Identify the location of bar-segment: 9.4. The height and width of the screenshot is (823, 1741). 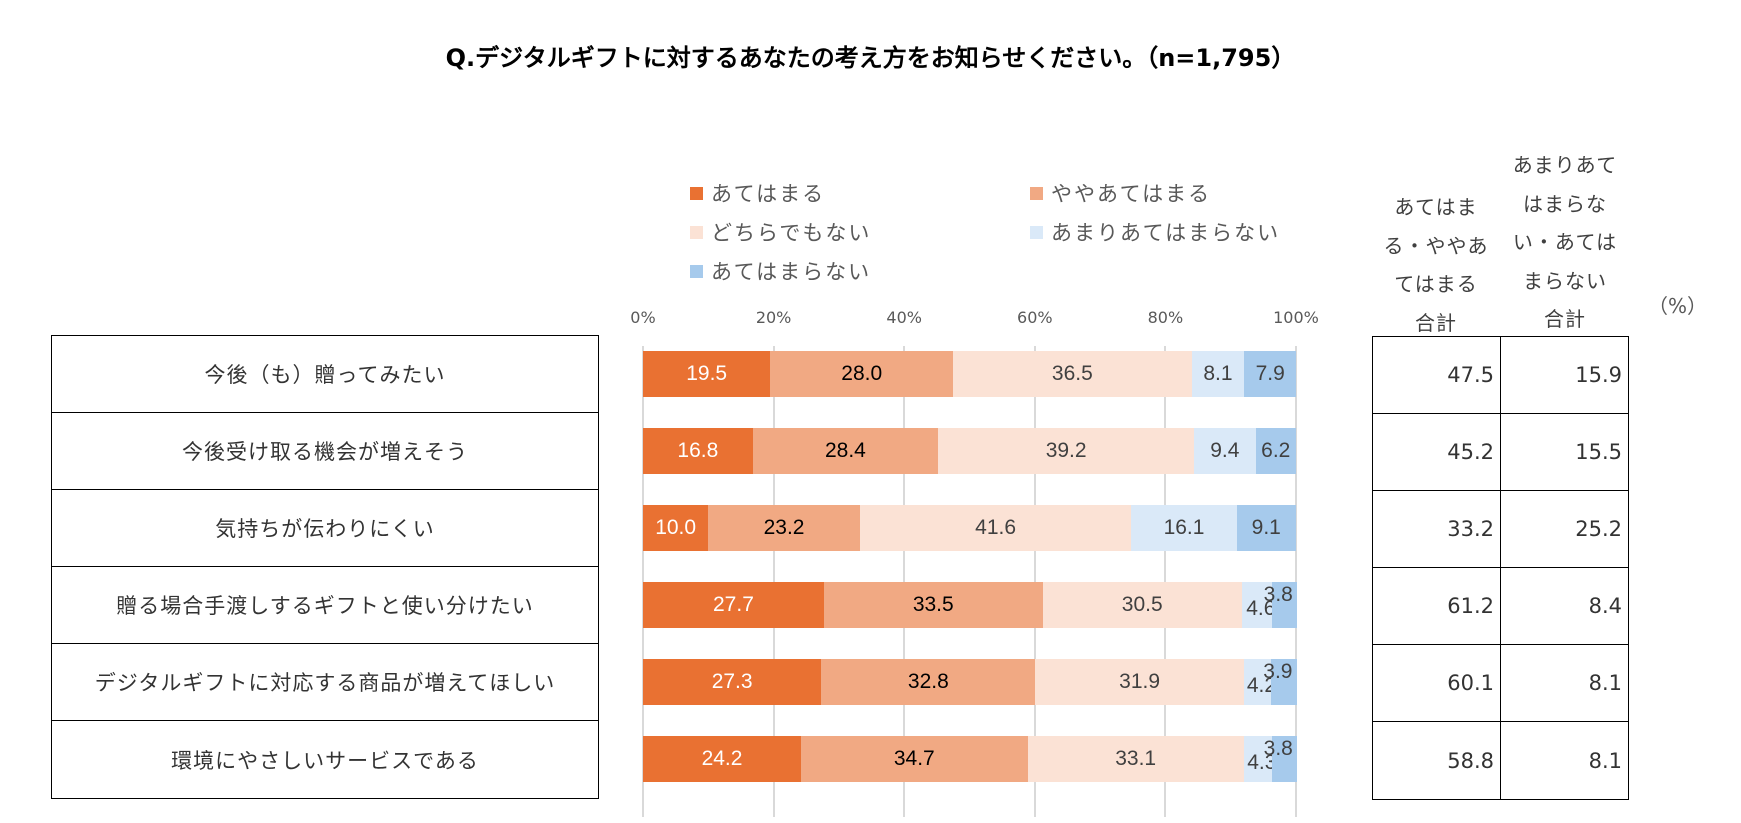
(1225, 450).